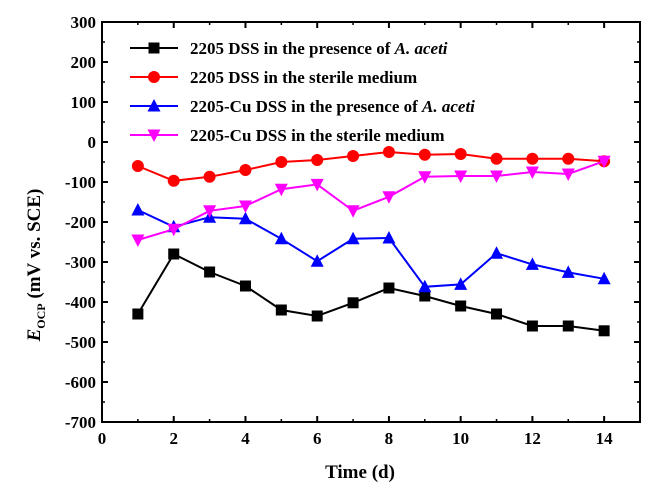  Describe the element at coordinates (41, 315) in the screenshot. I see `y-axis-label-sub: OCP` at that location.